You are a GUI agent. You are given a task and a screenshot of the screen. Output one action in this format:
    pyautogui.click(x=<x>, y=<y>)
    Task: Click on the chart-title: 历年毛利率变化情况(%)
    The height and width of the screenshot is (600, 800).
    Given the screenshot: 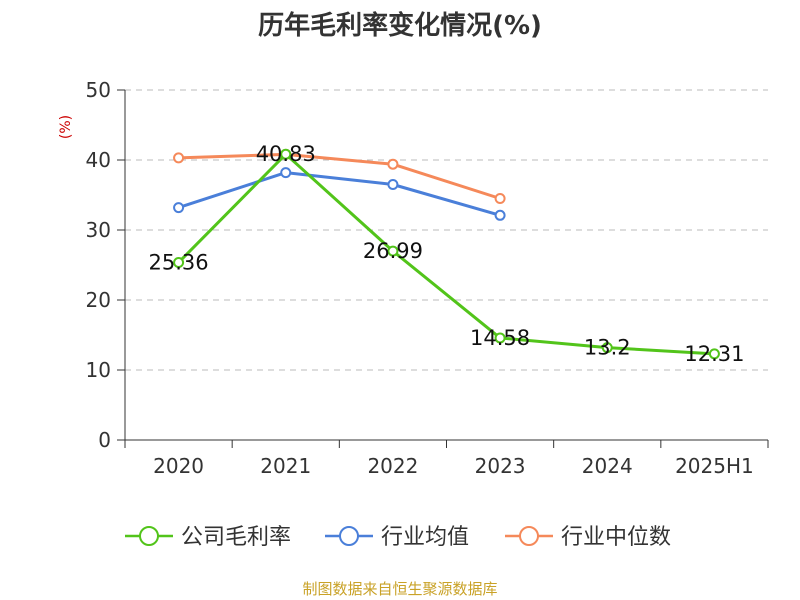 What is the action you would take?
    pyautogui.click(x=400, y=25)
    